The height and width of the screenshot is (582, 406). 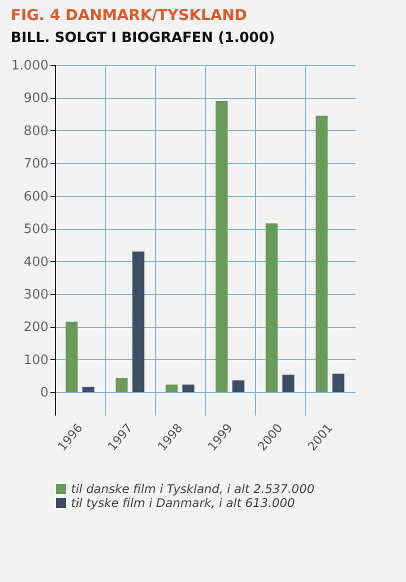 I want to click on y-tick-label: 900, so click(x=36, y=98).